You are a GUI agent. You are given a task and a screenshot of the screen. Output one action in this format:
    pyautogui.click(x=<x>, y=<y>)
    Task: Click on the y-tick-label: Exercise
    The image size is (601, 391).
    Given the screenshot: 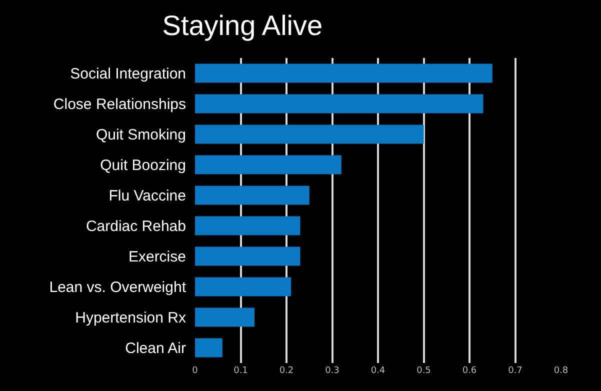 What is the action you would take?
    pyautogui.click(x=157, y=257)
    